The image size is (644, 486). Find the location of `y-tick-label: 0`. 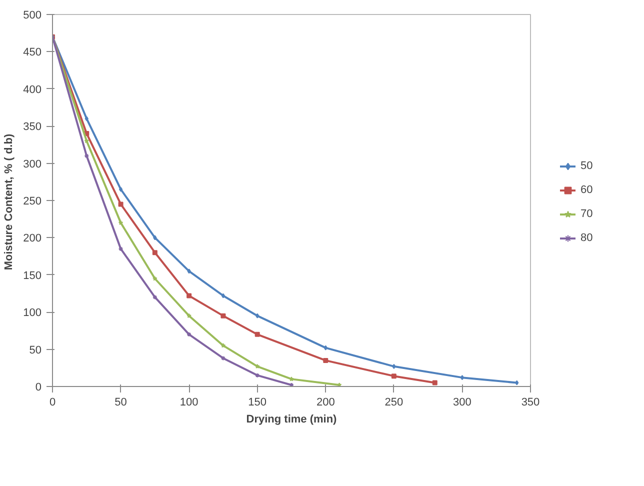

y-tick-label: 0 is located at coordinates (38, 388).